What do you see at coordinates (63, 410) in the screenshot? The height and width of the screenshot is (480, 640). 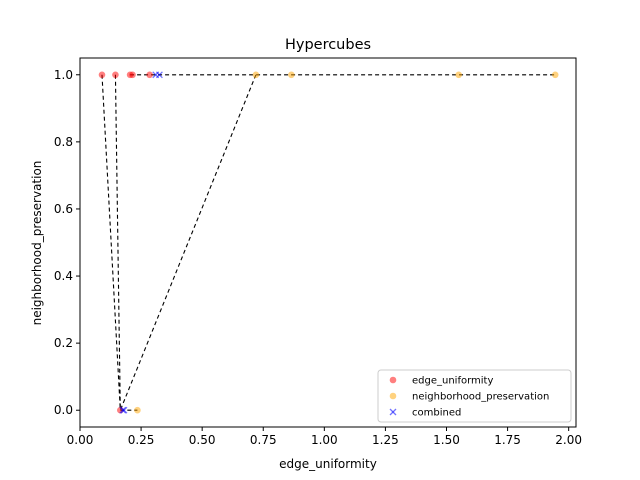 I see `y-tick-label: 0.0` at bounding box center [63, 410].